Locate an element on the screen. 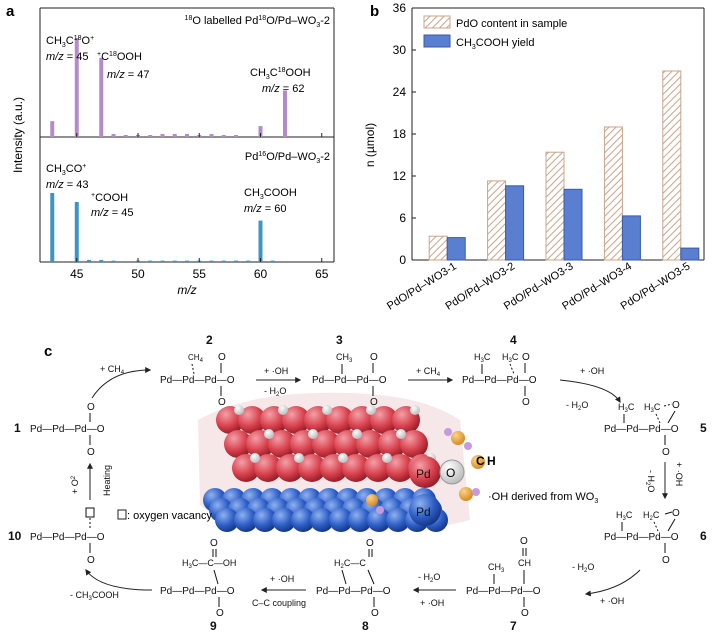 This screenshot has height=636, width=720. panel-a-ylabel: Intensity (a.u.) is located at coordinates (18, 135).